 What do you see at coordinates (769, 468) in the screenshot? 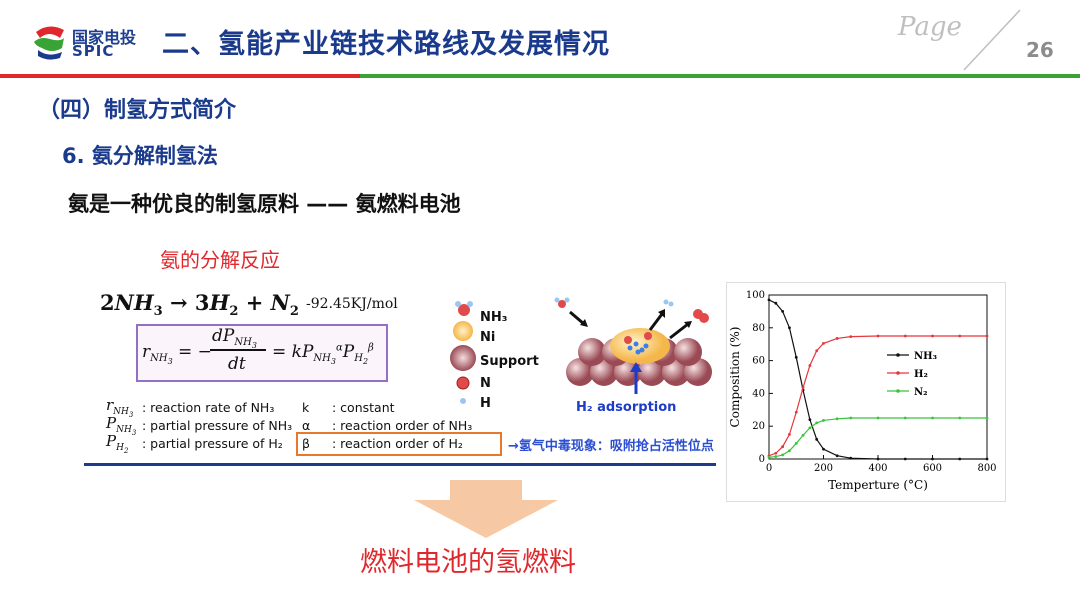
I see `x-tick-label: 0` at bounding box center [769, 468].